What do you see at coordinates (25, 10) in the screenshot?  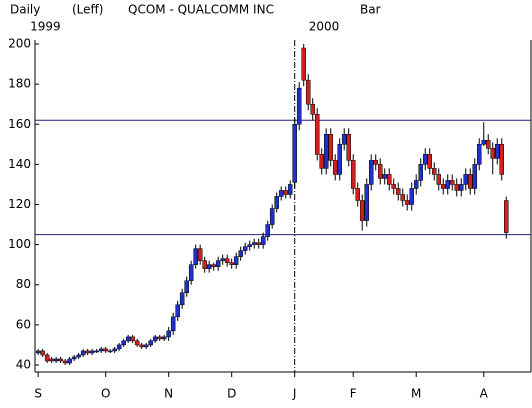 I see `period: Daily` at bounding box center [25, 10].